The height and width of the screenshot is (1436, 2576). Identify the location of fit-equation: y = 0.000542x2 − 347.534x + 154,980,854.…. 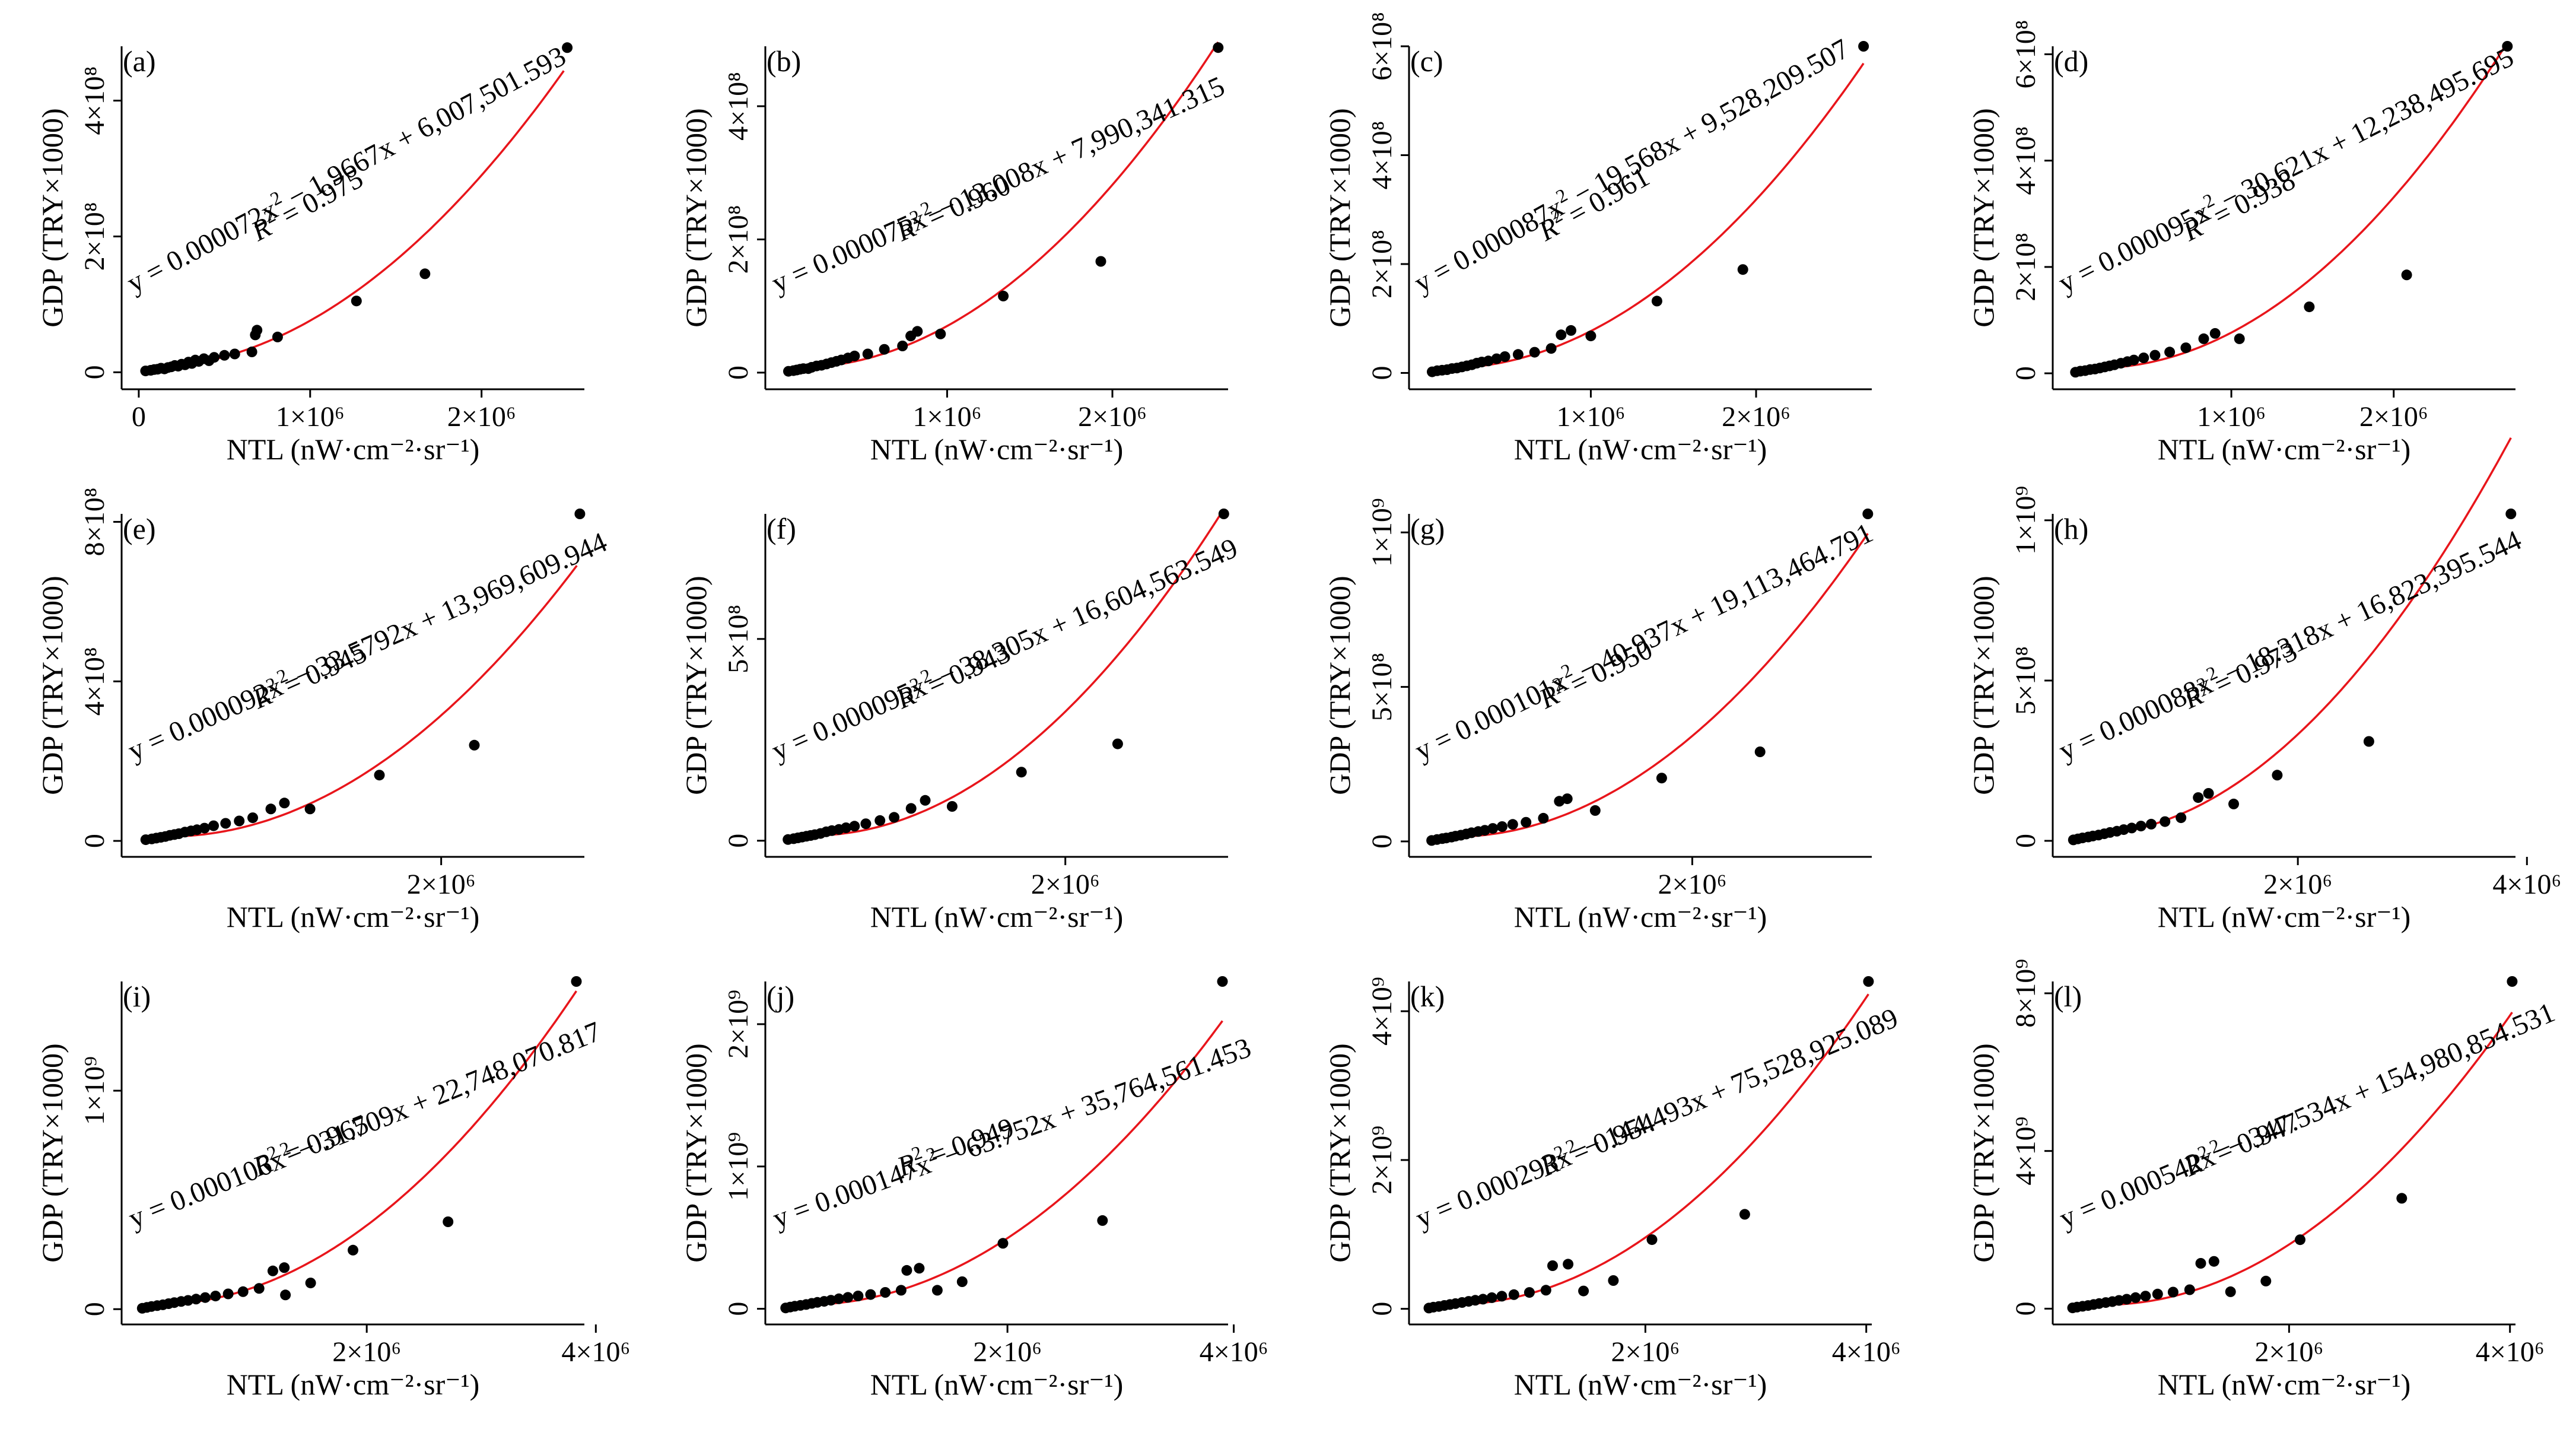
(2306, 1114).